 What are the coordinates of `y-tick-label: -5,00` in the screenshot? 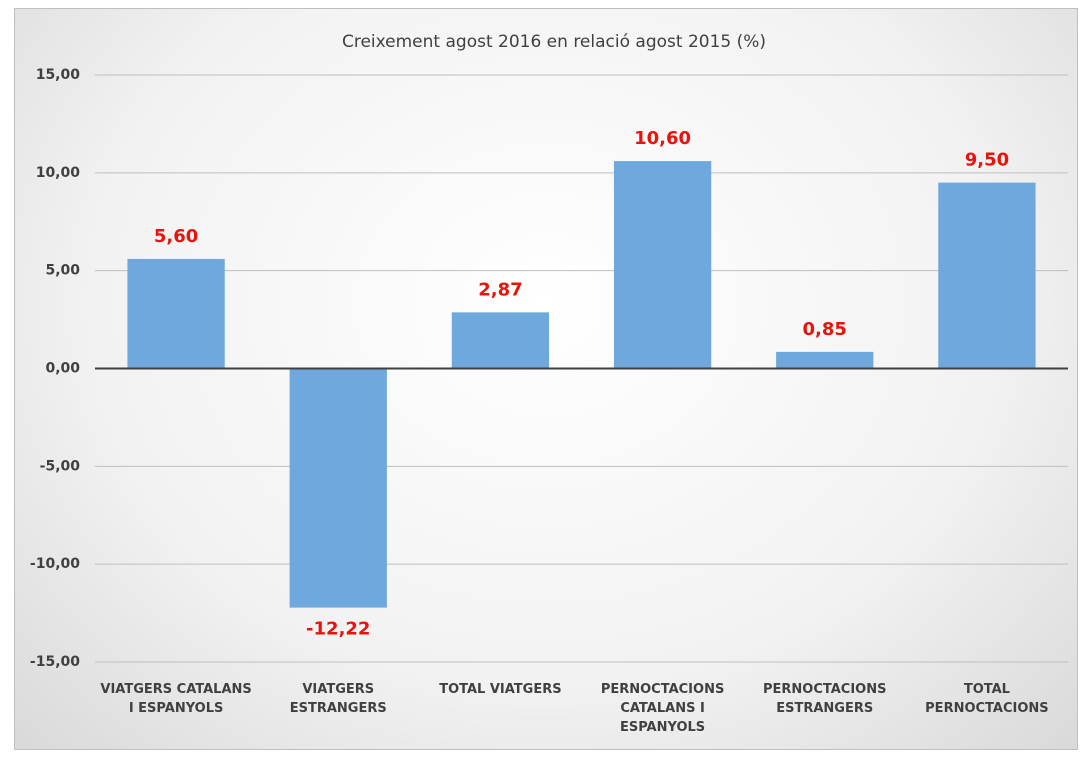 It's located at (60, 466).